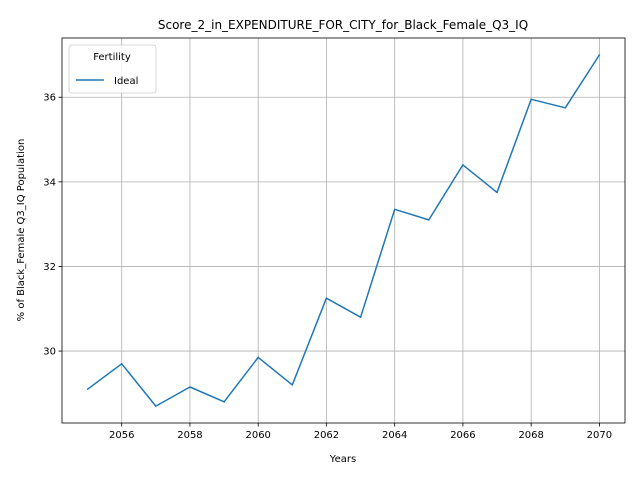 This screenshot has width=640, height=480. I want to click on x-tick-label: 2062, so click(326, 435).